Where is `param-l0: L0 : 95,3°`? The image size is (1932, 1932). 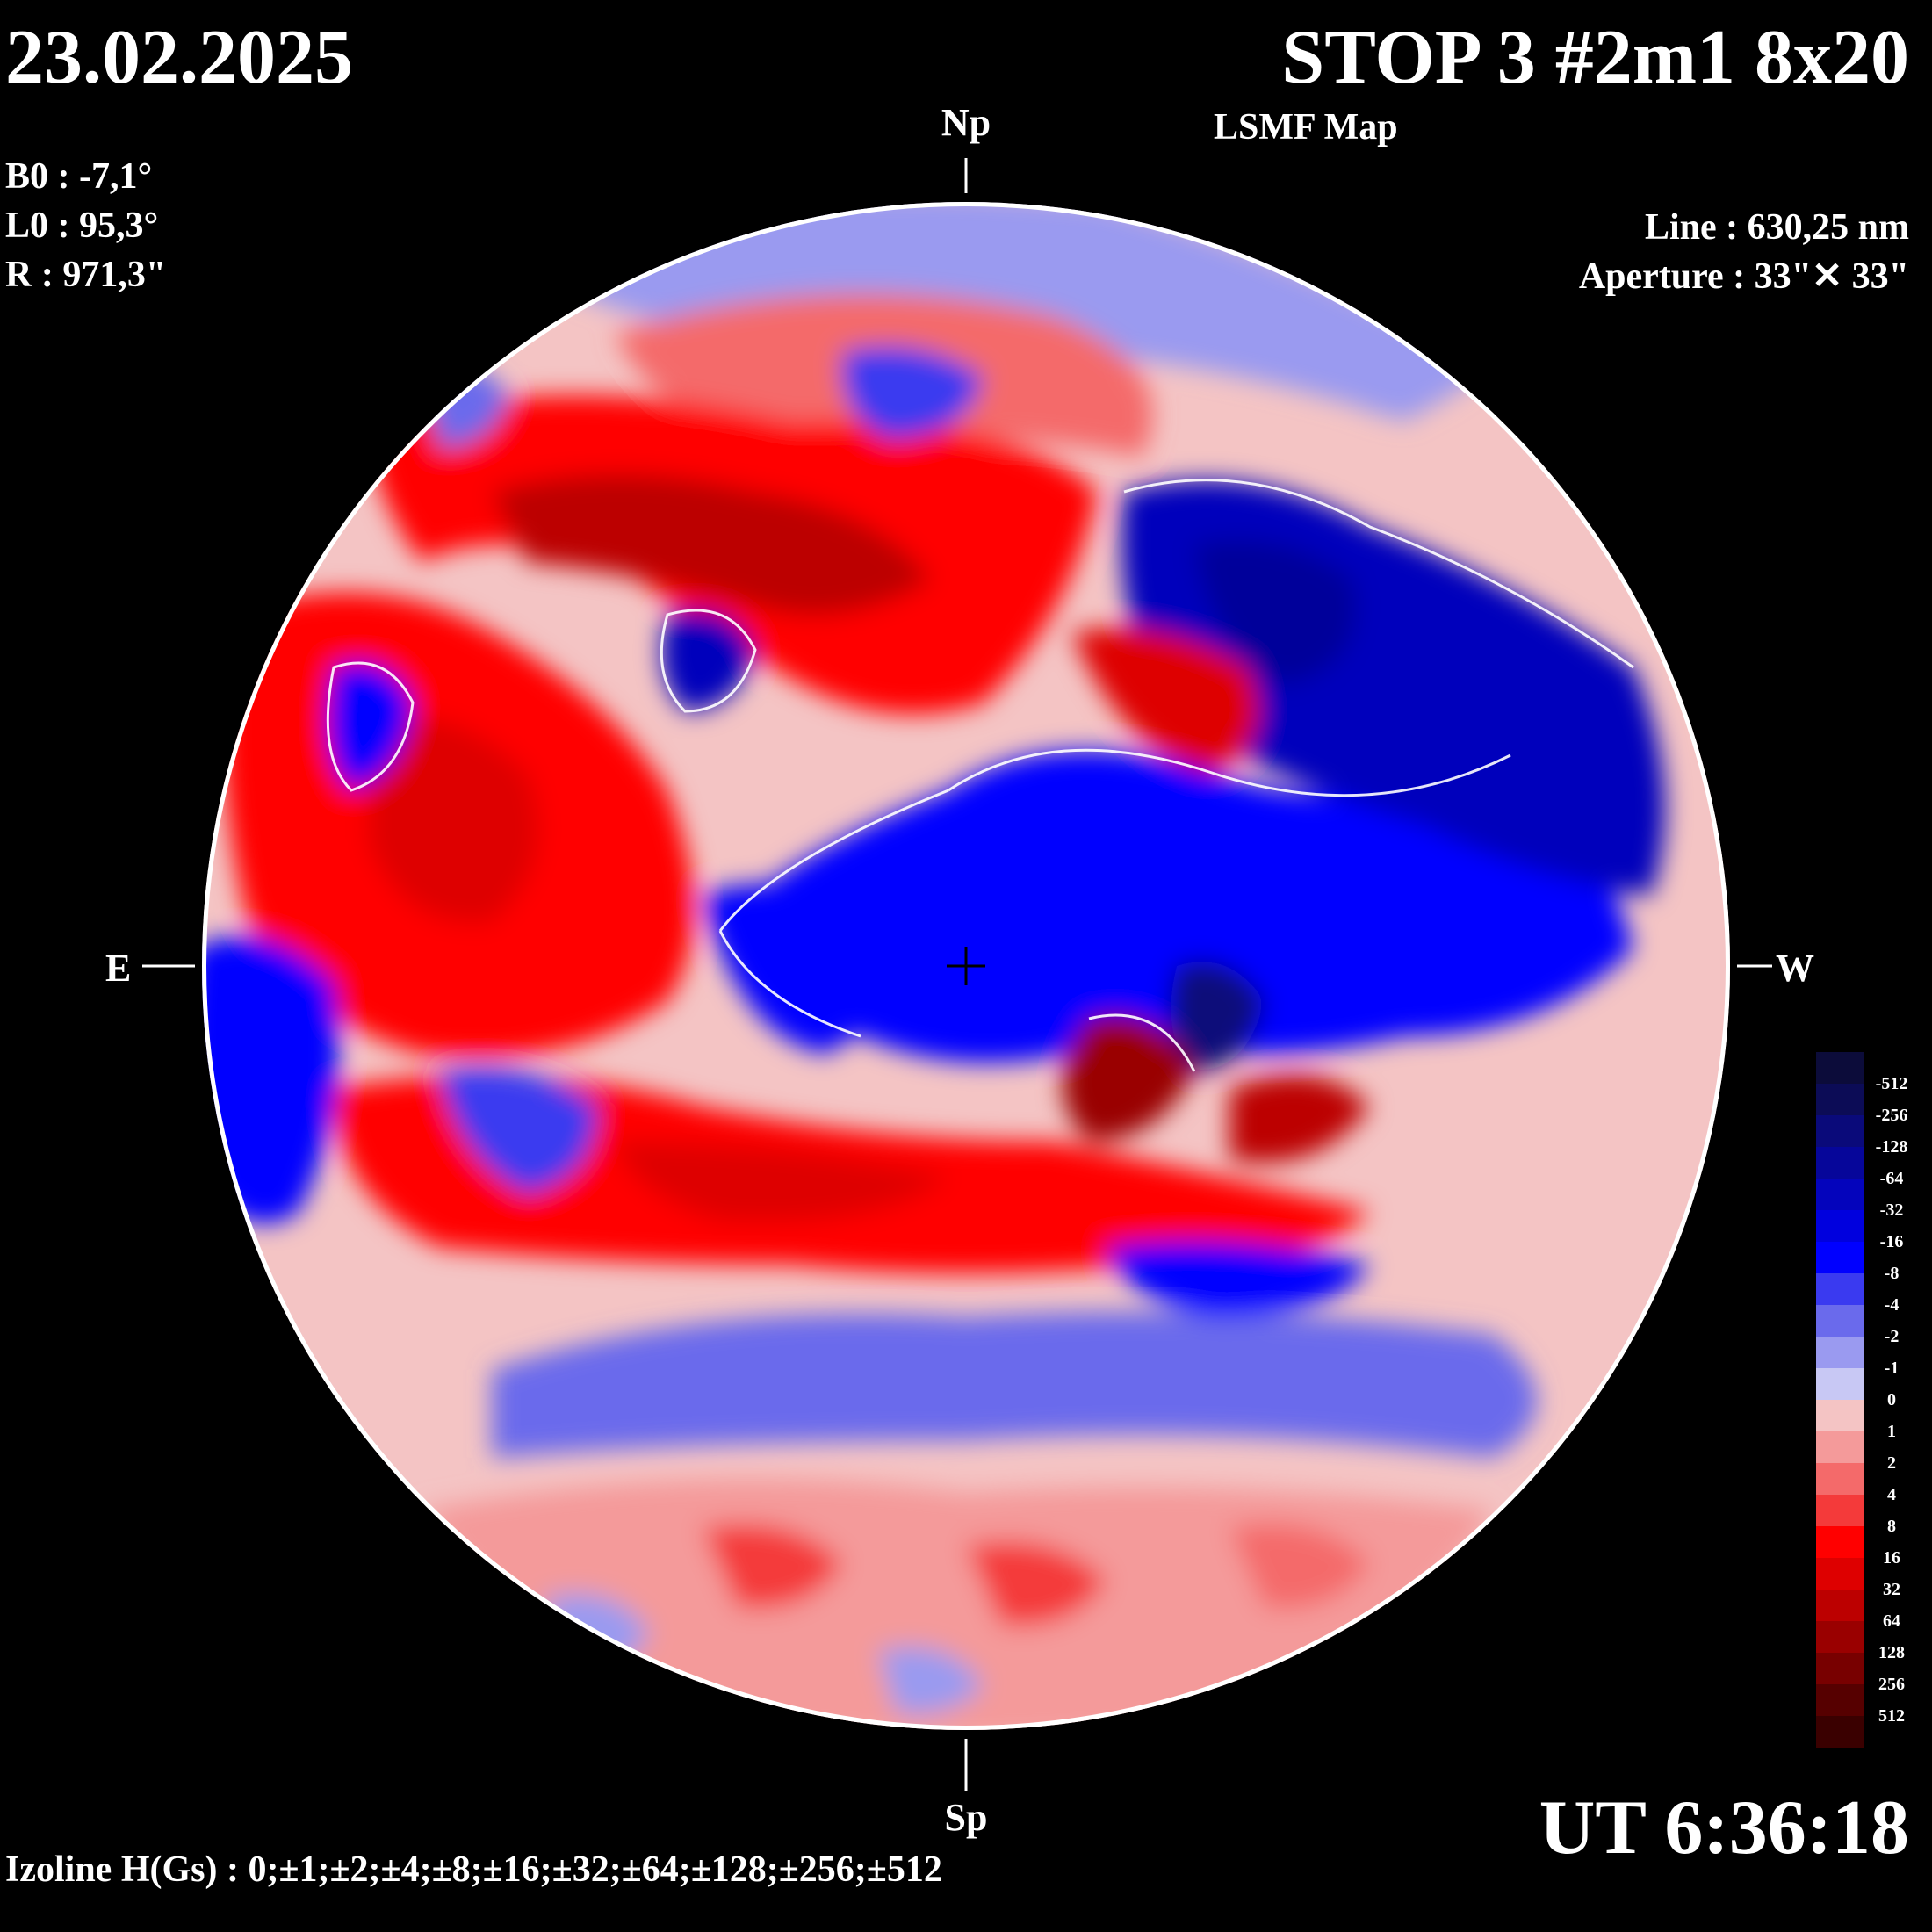
param-l0: L0 : 95,3° is located at coordinates (82, 226).